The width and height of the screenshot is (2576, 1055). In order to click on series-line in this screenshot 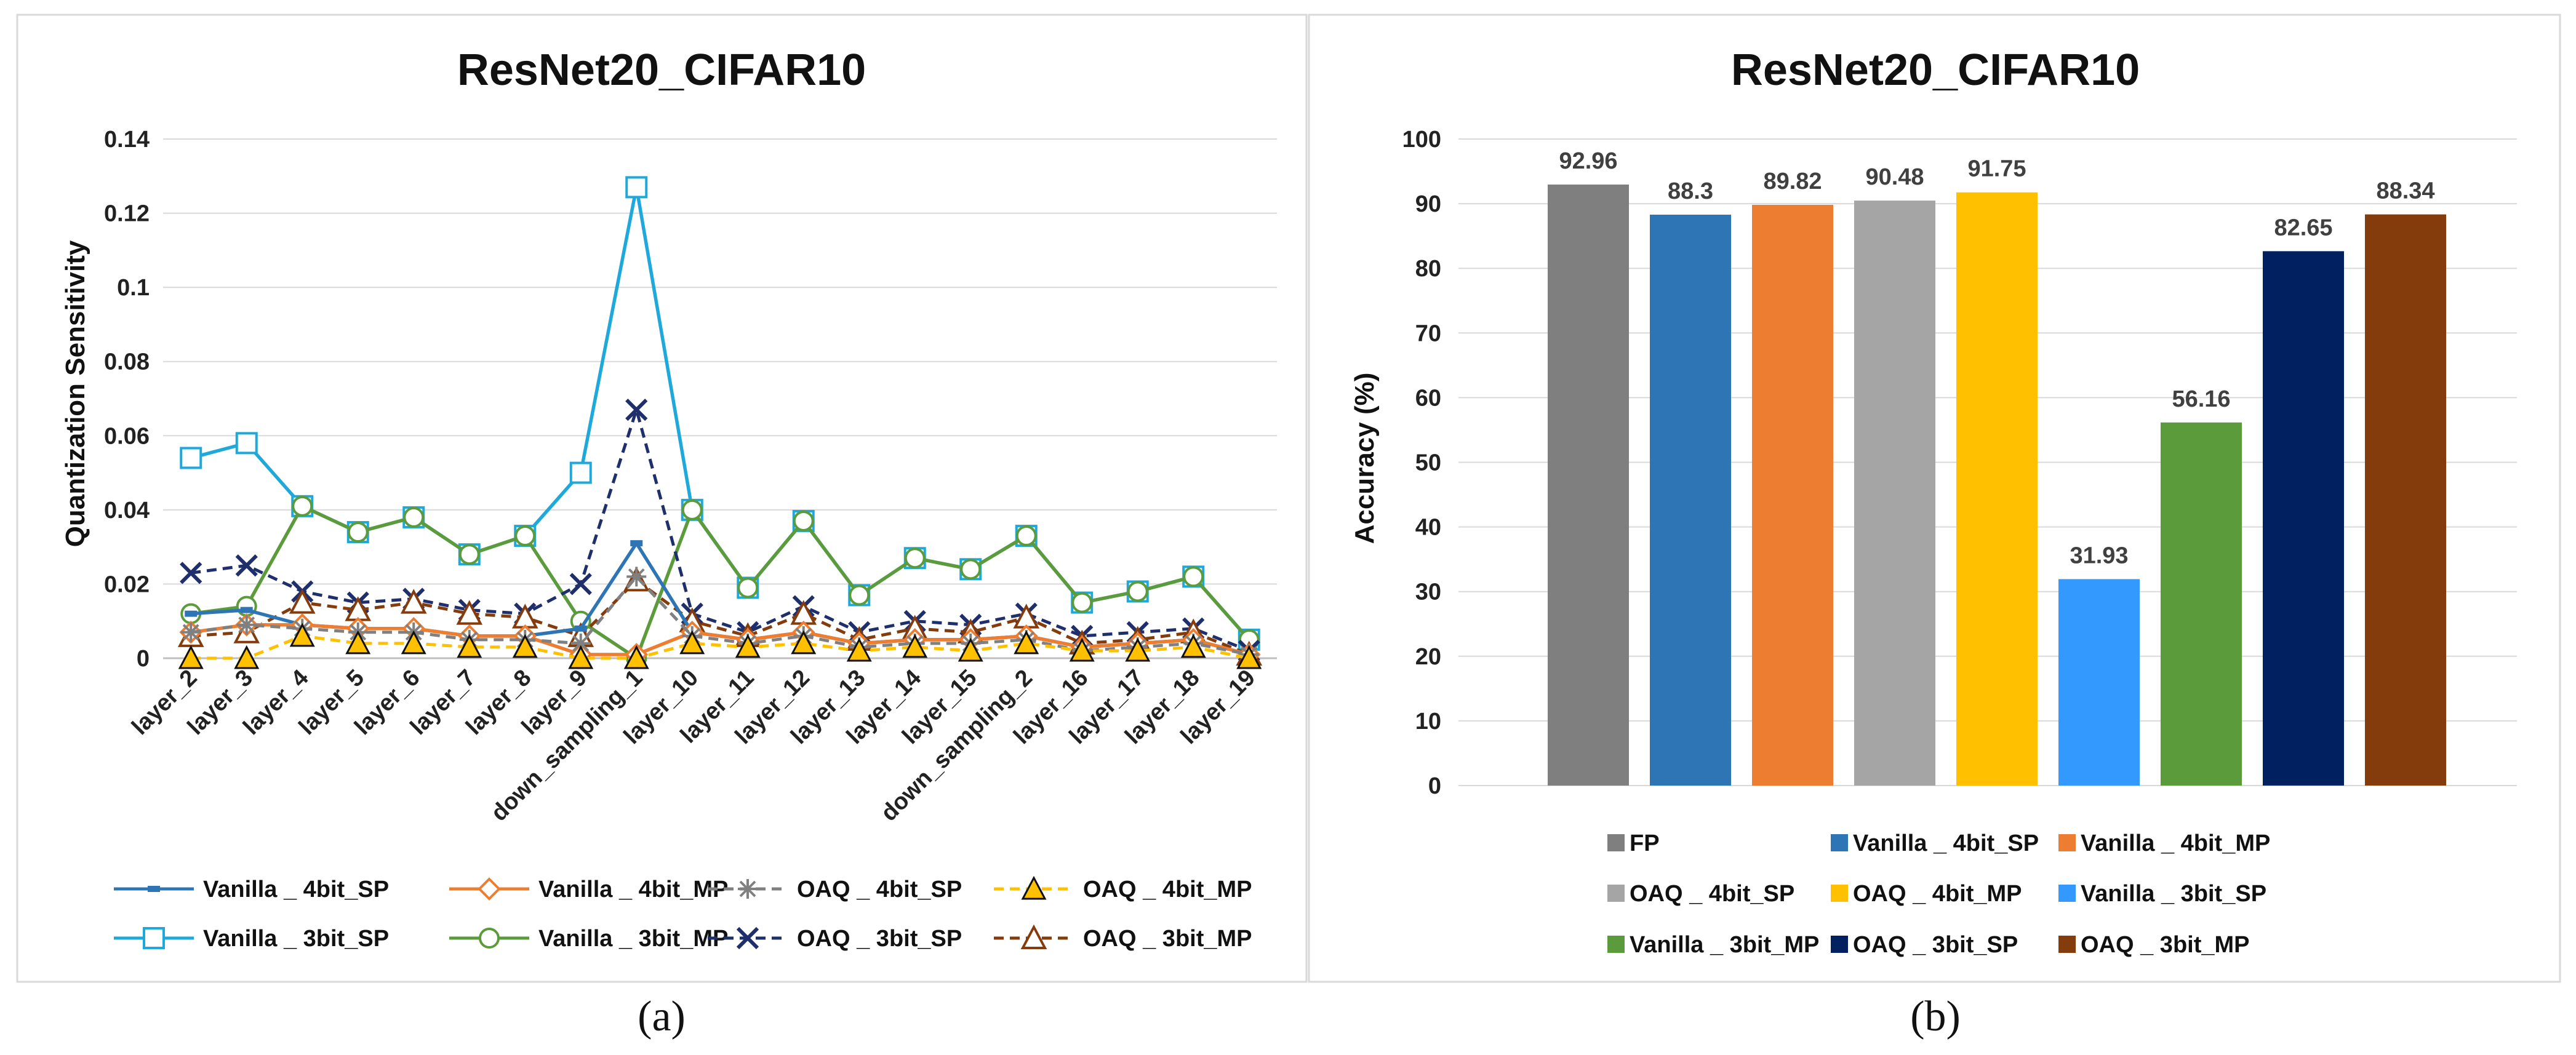, I will do `click(720, 647)`.